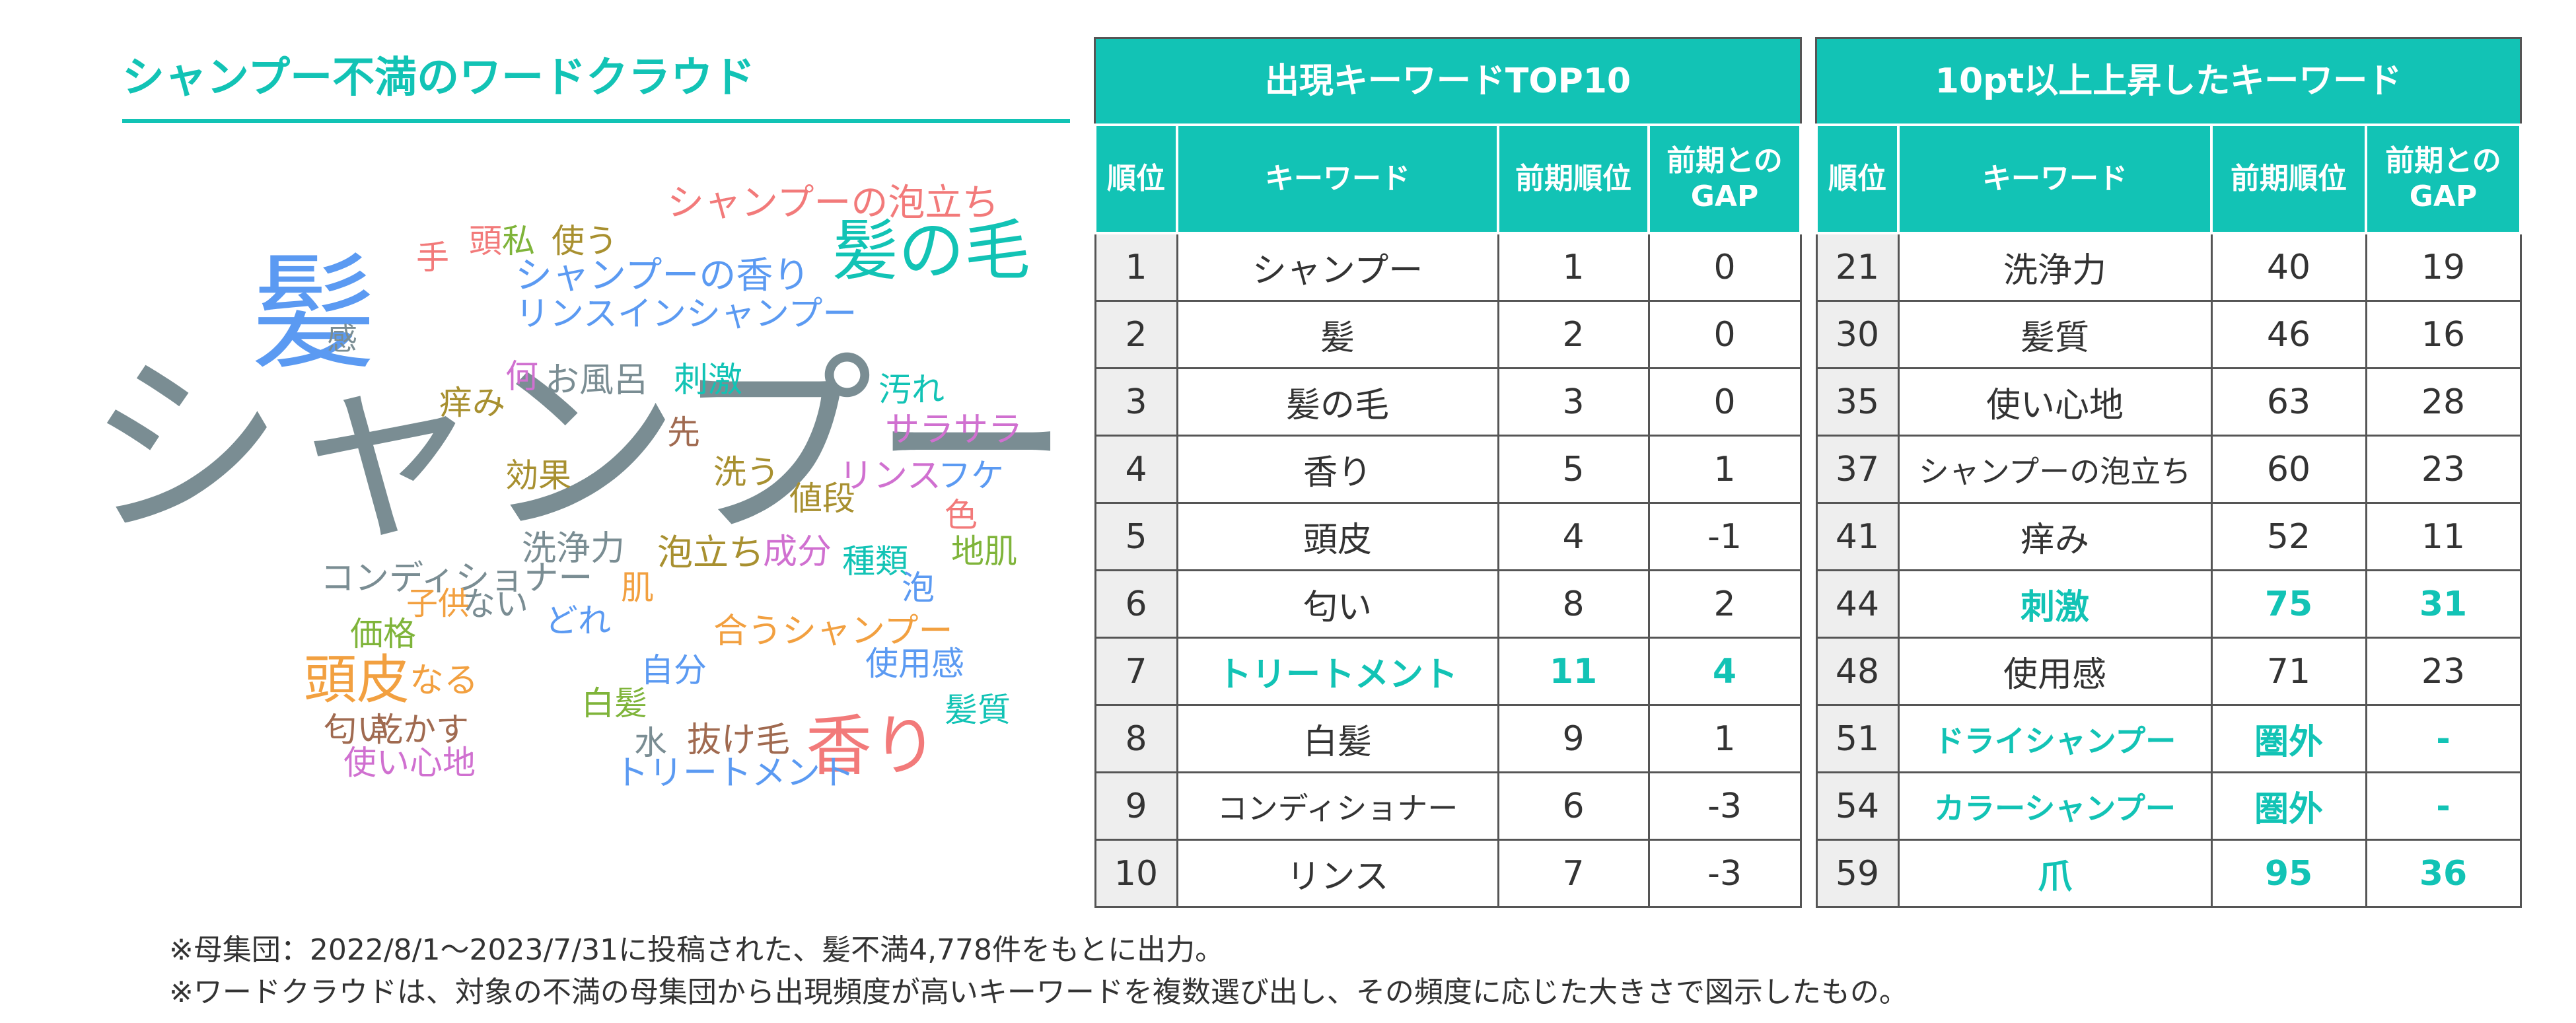  What do you see at coordinates (2168, 80) in the screenshot?
I see `rising-title: 10pt以上上昇したキーワード` at bounding box center [2168, 80].